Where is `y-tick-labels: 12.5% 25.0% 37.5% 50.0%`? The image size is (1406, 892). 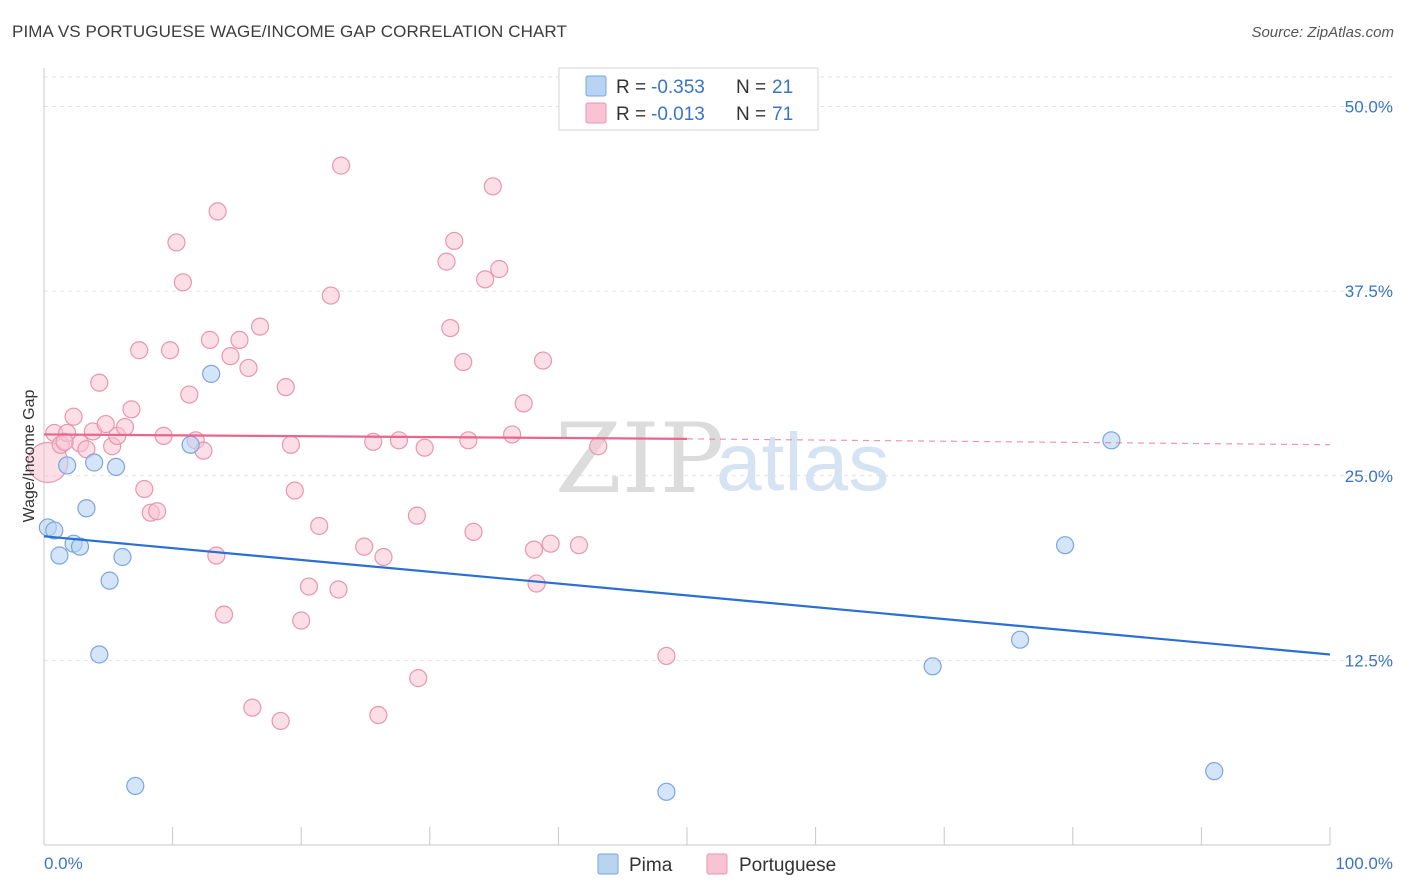
y-tick-labels: 12.5% 25.0% 37.5% 50.0% is located at coordinates (1369, 384).